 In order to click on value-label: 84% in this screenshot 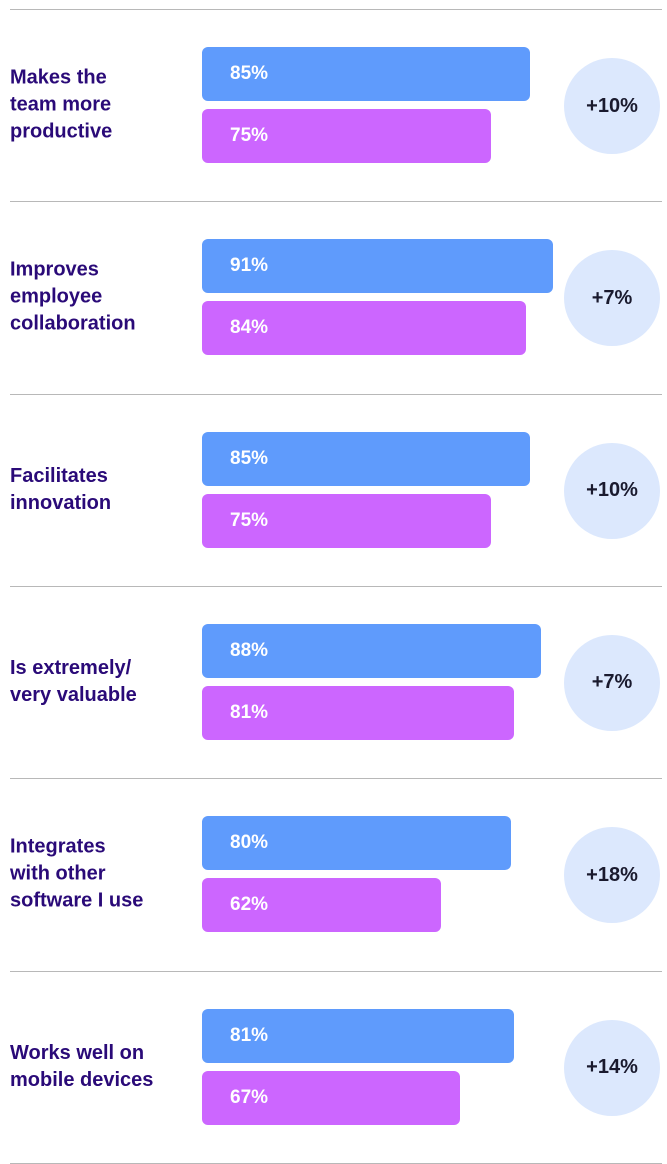, I will do `click(249, 328)`.